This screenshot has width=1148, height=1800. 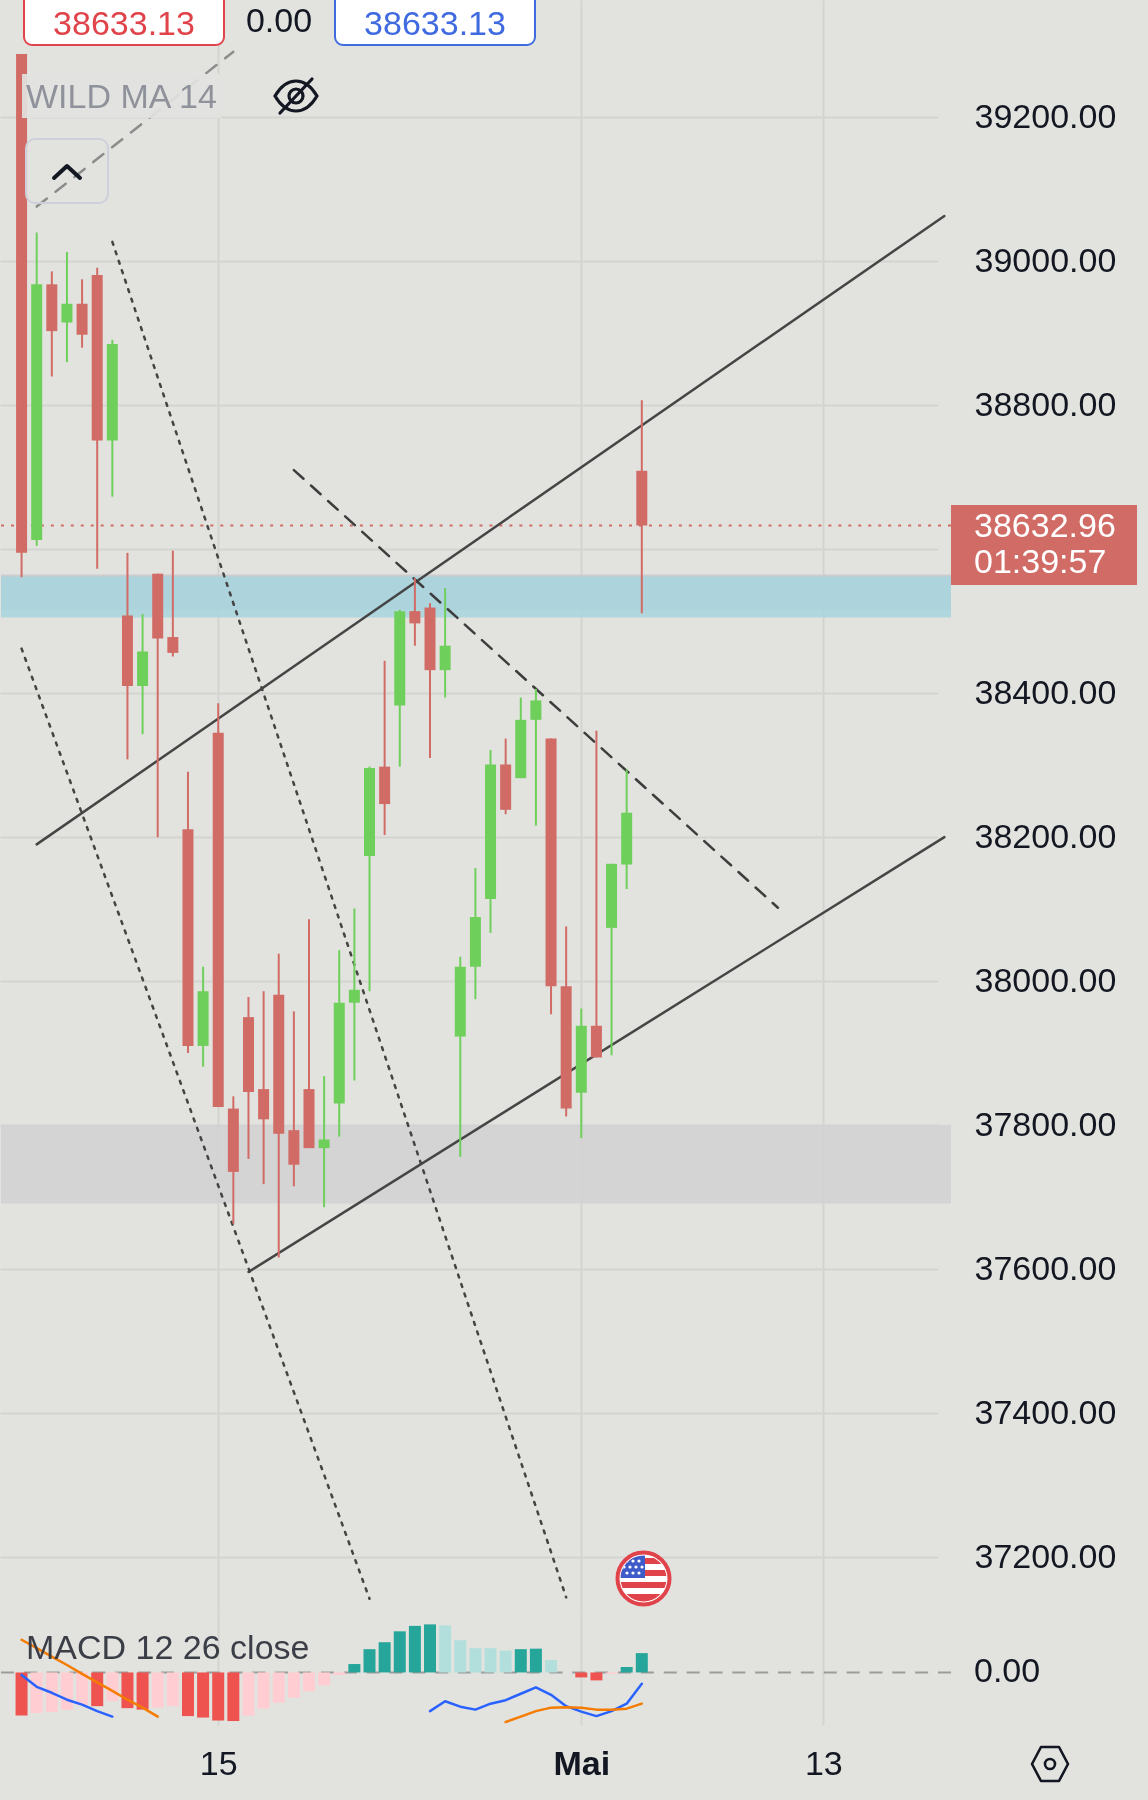 What do you see at coordinates (1045, 403) in the screenshot?
I see `y-tick-label: 38800.00` at bounding box center [1045, 403].